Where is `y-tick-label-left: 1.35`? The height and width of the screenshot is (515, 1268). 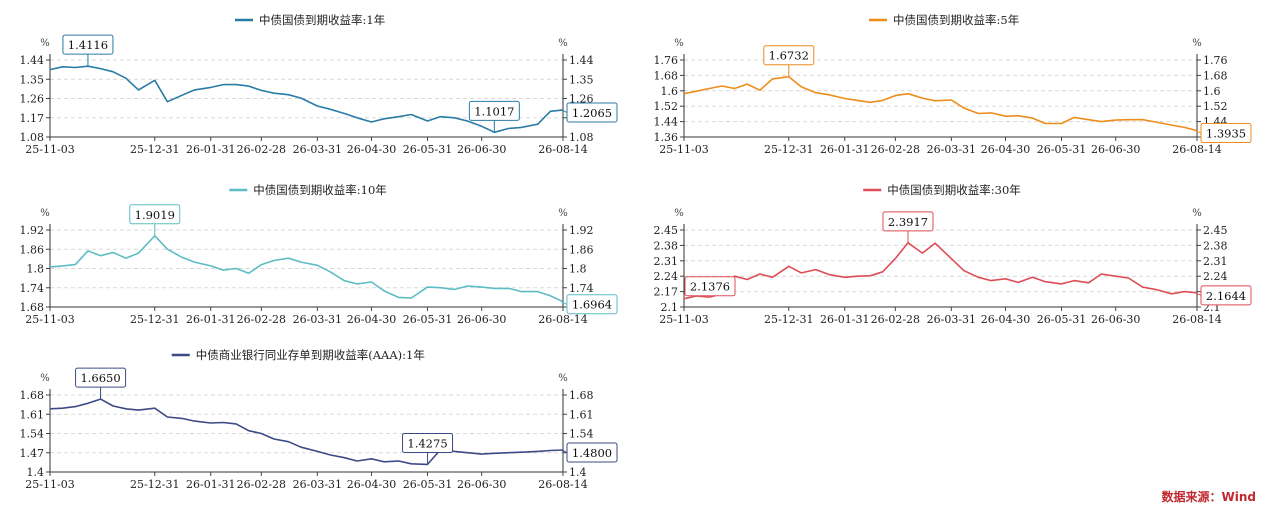
y-tick-label-left: 1.35 is located at coordinates (32, 79).